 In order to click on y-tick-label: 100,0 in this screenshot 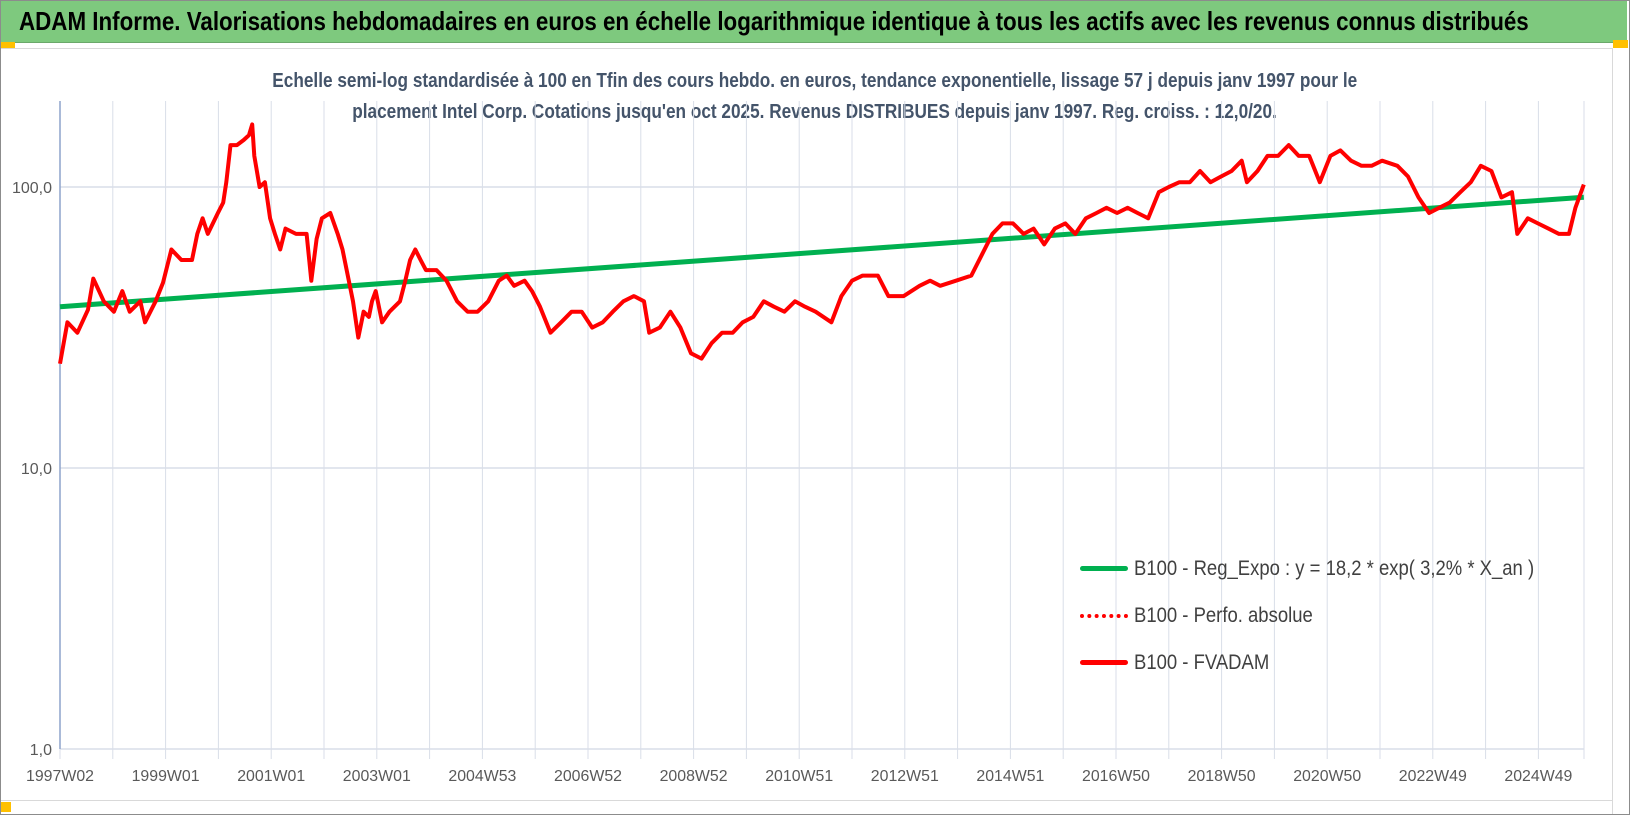, I will do `click(32, 188)`.